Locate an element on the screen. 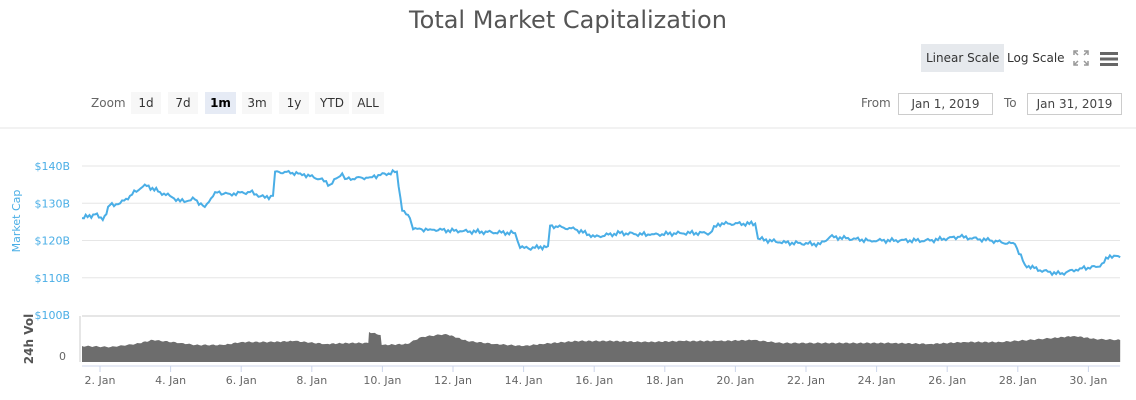 The width and height of the screenshot is (1136, 400). from-date-input is located at coordinates (945, 104).